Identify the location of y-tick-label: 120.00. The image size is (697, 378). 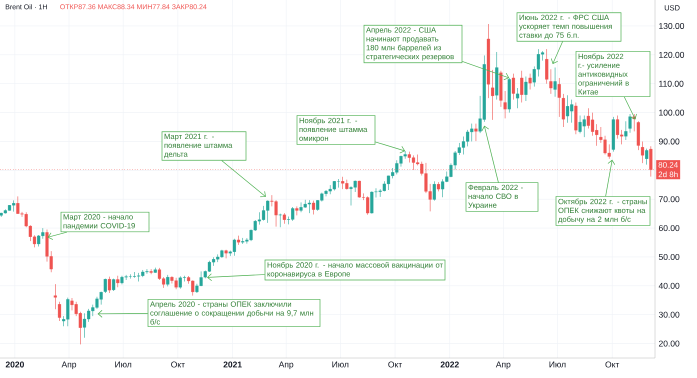
(671, 55).